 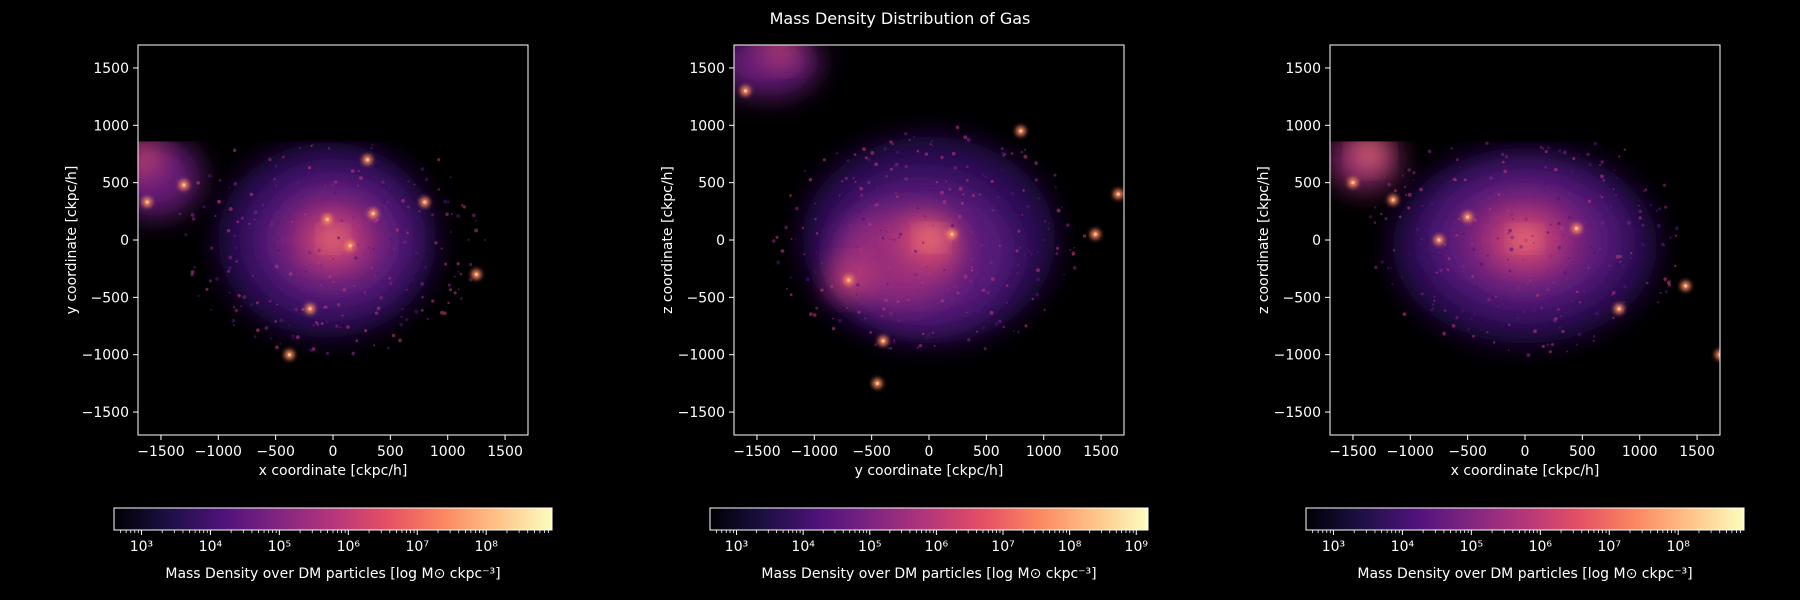 I want to click on y-axis-label: y coordinate [ckpc/h], so click(x=72, y=240).